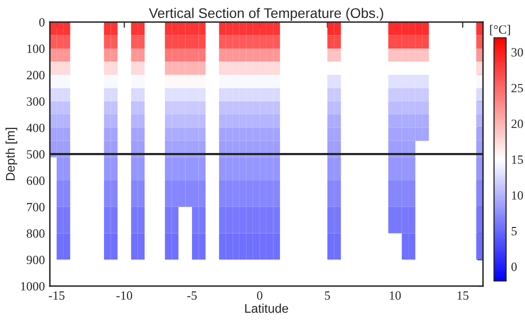 This screenshot has width=525, height=320. I want to click on y-tick-label: 1000, so click(33, 286).